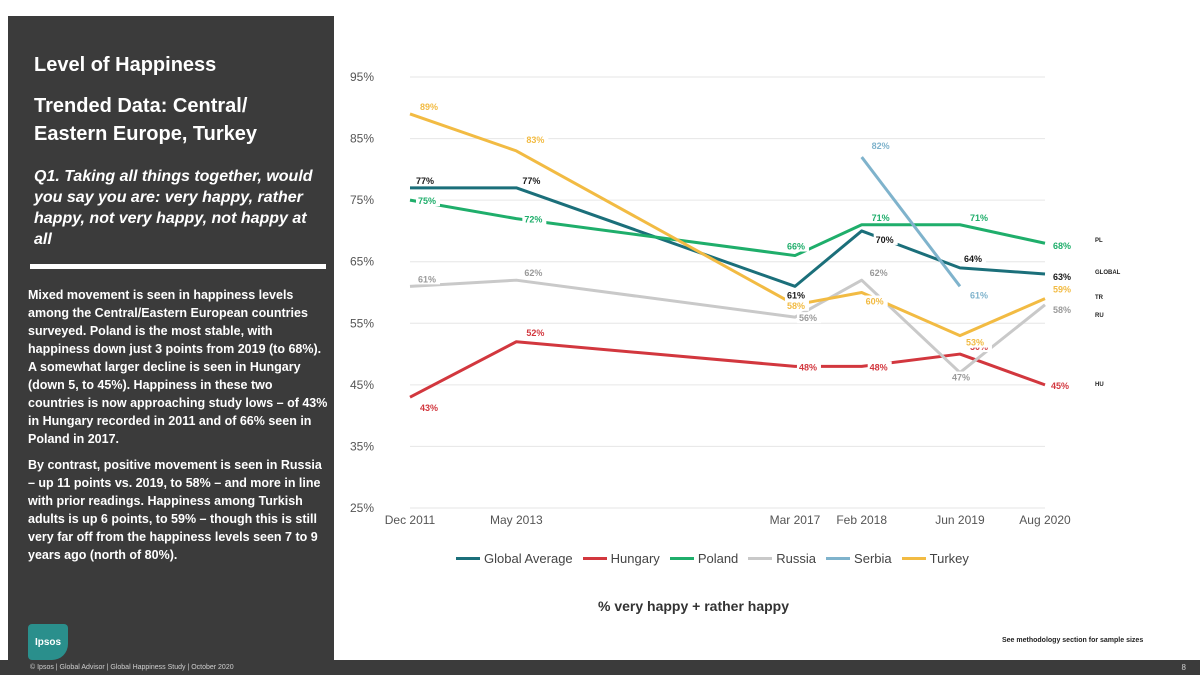 The image size is (1200, 675). I want to click on data-label: 47%, so click(961, 378).